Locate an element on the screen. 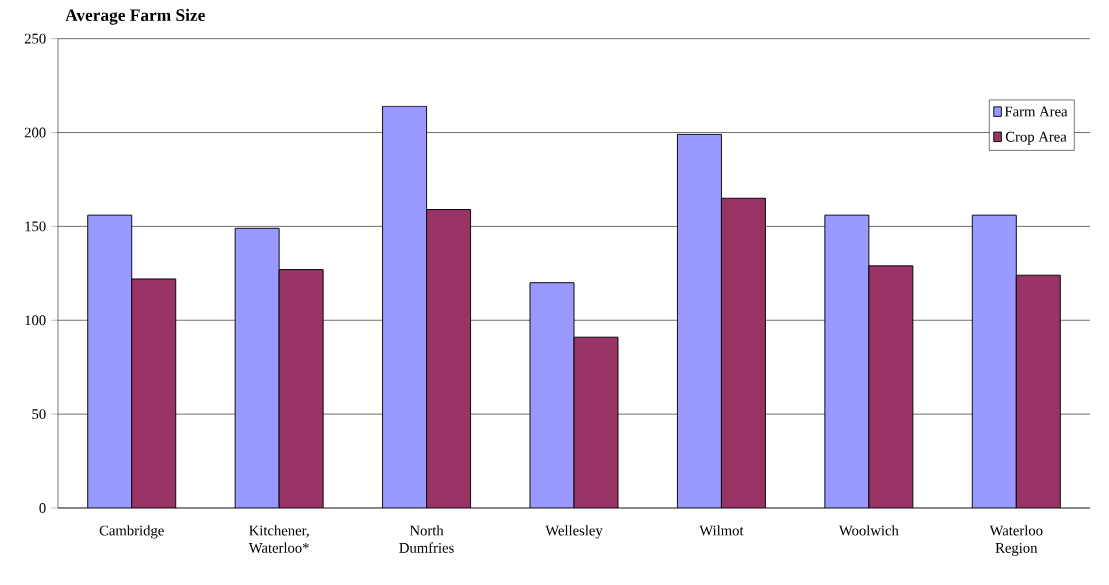  chart-title: Average Farm Size is located at coordinates (135, 16).